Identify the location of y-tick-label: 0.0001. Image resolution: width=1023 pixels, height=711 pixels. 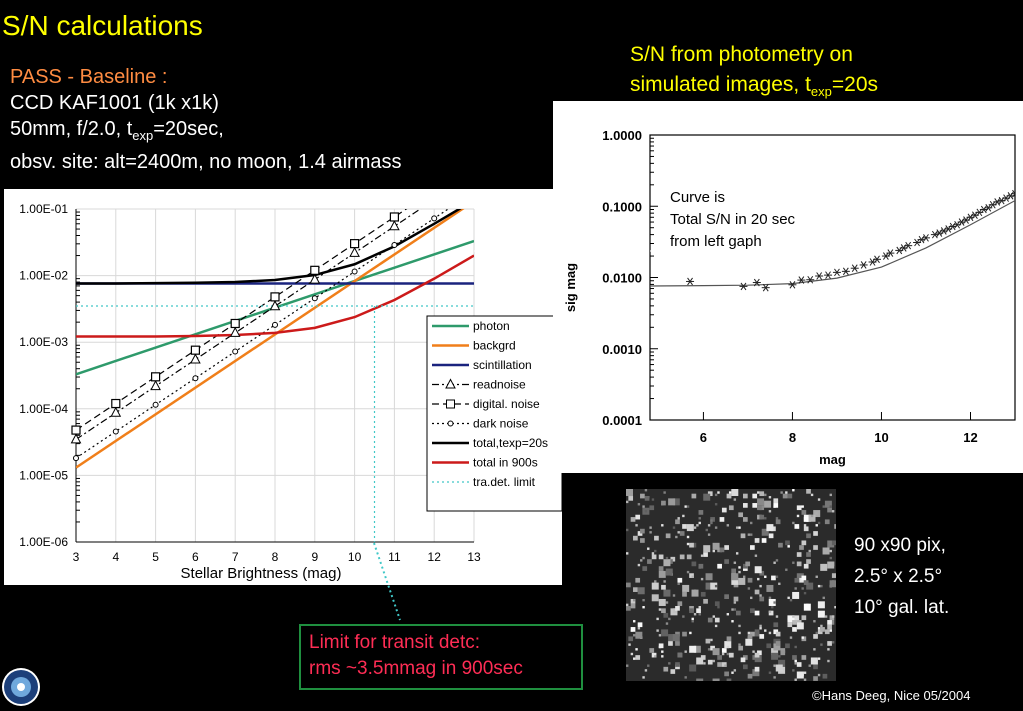
(622, 420).